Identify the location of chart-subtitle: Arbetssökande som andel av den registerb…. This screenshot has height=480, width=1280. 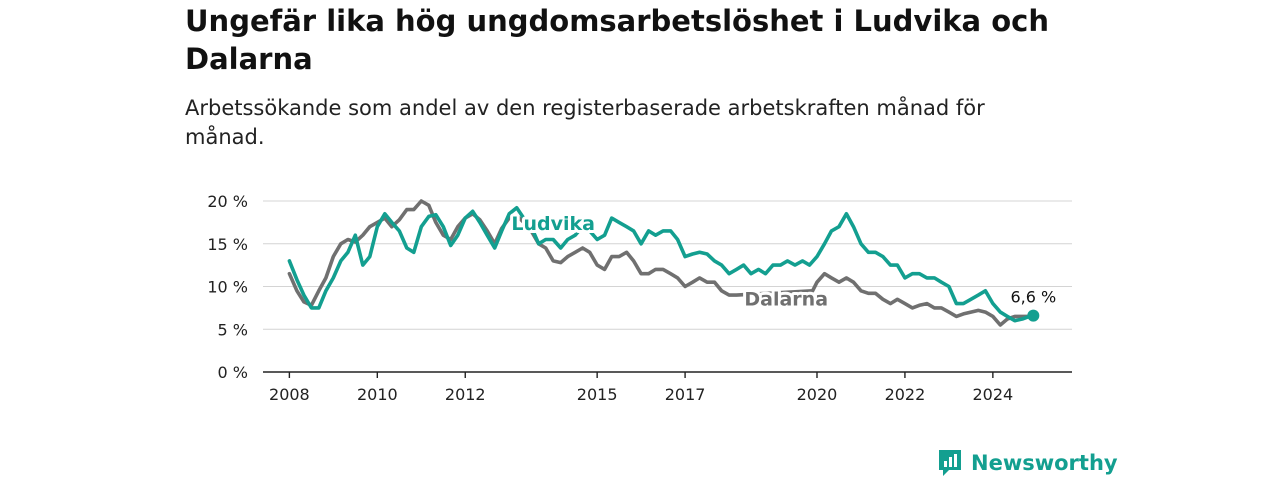
(585, 122).